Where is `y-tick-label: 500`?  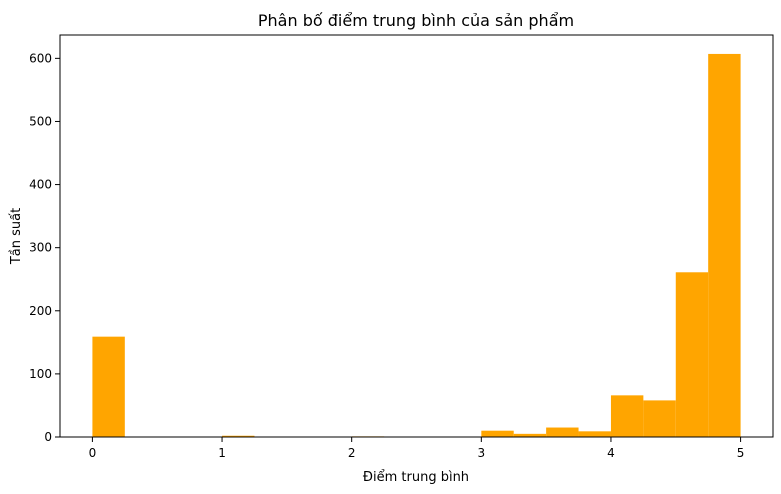
y-tick-label: 500 is located at coordinates (40, 121).